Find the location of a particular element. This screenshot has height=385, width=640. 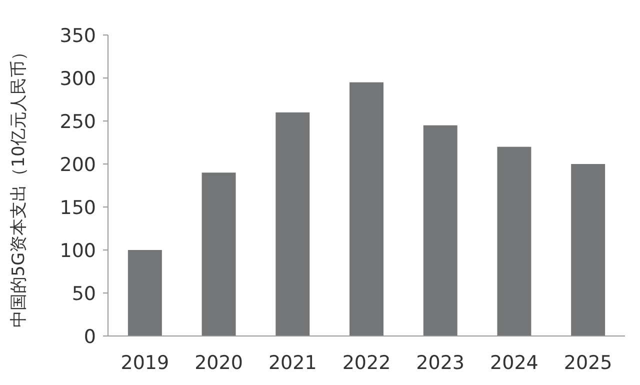

x-tick-label: 2024 is located at coordinates (514, 363).